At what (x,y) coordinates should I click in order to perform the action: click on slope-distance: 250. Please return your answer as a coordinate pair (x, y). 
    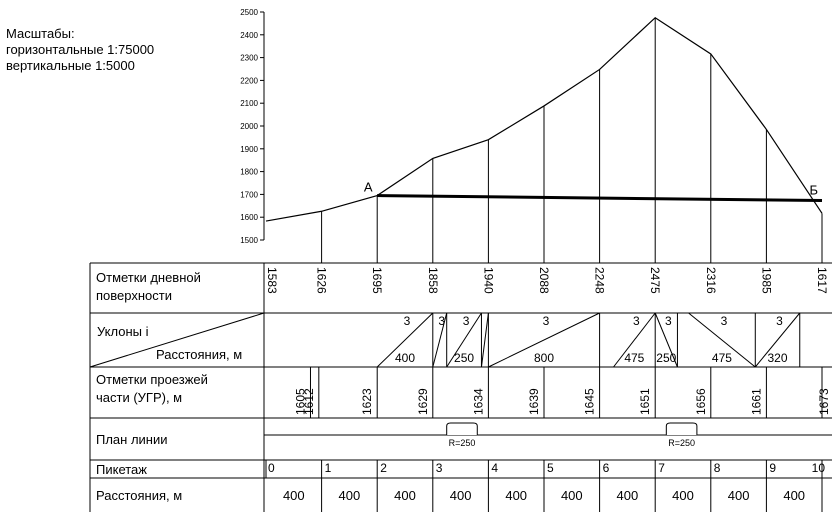
    Looking at the image, I should click on (464, 358).